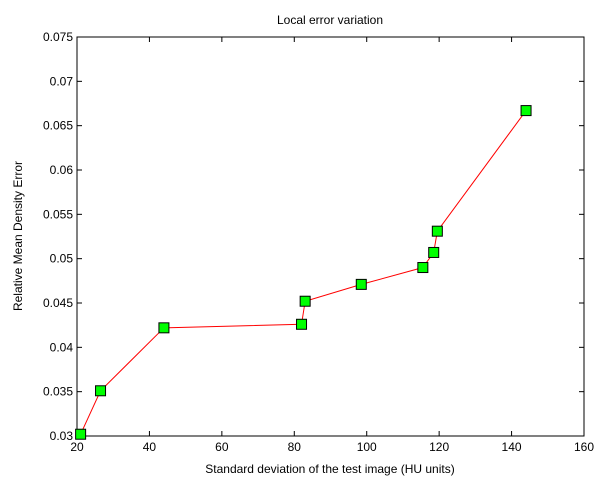 The image size is (598, 477). I want to click on x-tick-label: 100, so click(367, 447).